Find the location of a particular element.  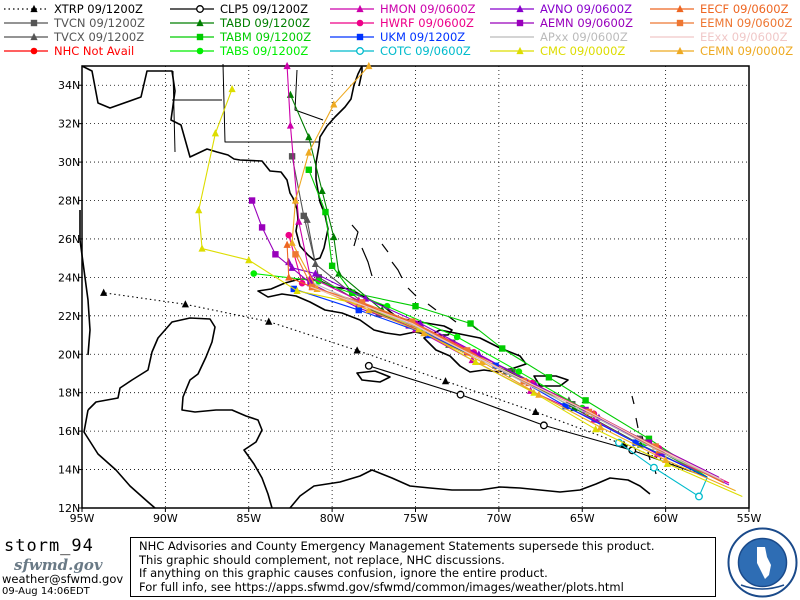

legend-label: CEMN 09/0000Z is located at coordinates (747, 51).